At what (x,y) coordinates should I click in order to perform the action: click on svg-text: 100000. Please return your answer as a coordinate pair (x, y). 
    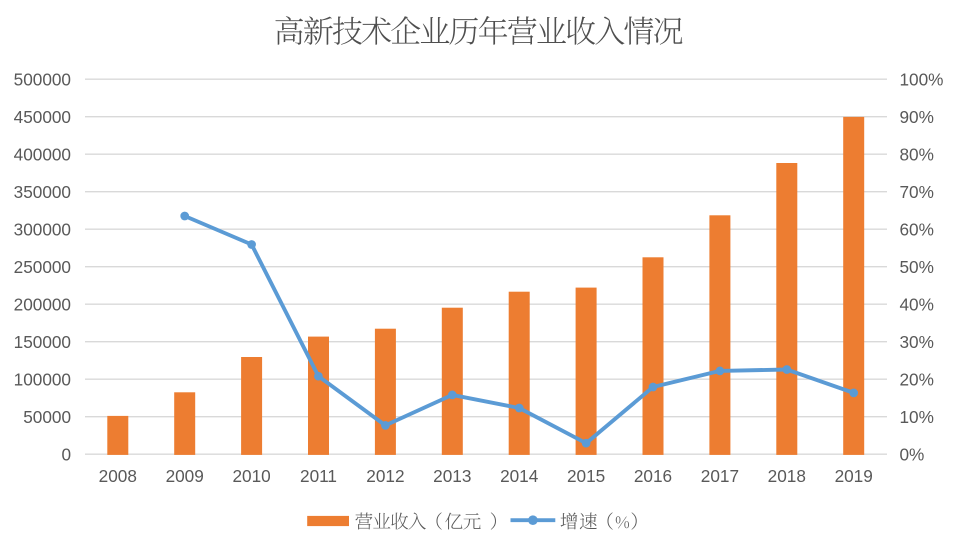
    Looking at the image, I should click on (42, 379).